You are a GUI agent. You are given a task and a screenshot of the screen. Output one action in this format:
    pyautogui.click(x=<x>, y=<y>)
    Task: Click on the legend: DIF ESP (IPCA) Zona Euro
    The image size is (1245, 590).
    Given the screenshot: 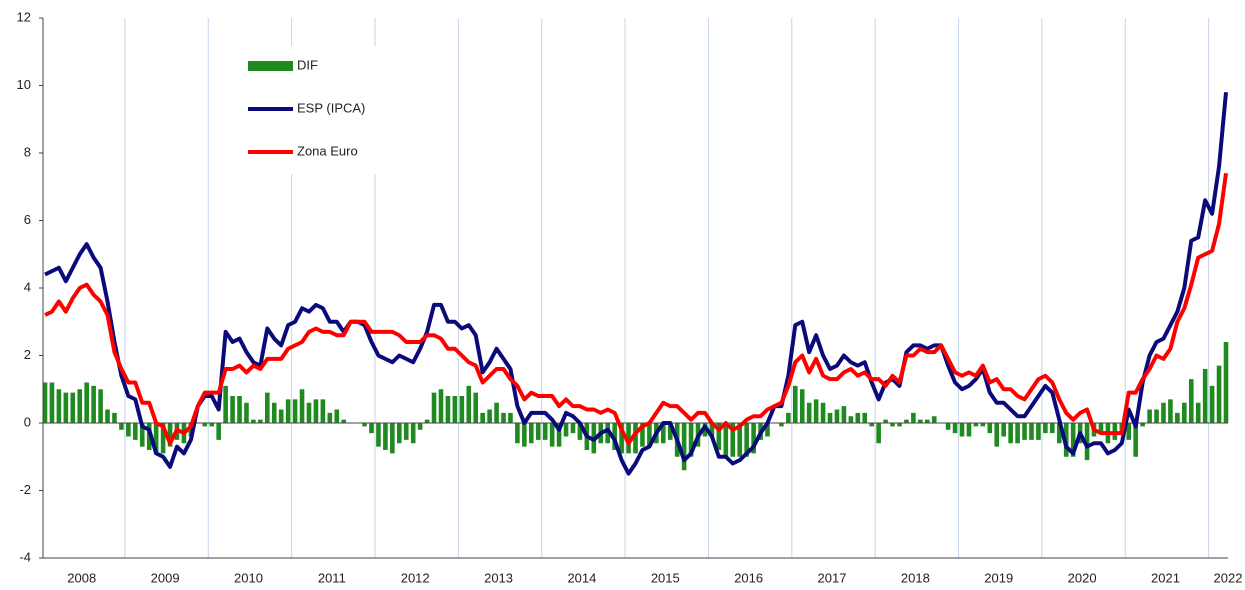 What is the action you would take?
    pyautogui.click(x=313, y=110)
    